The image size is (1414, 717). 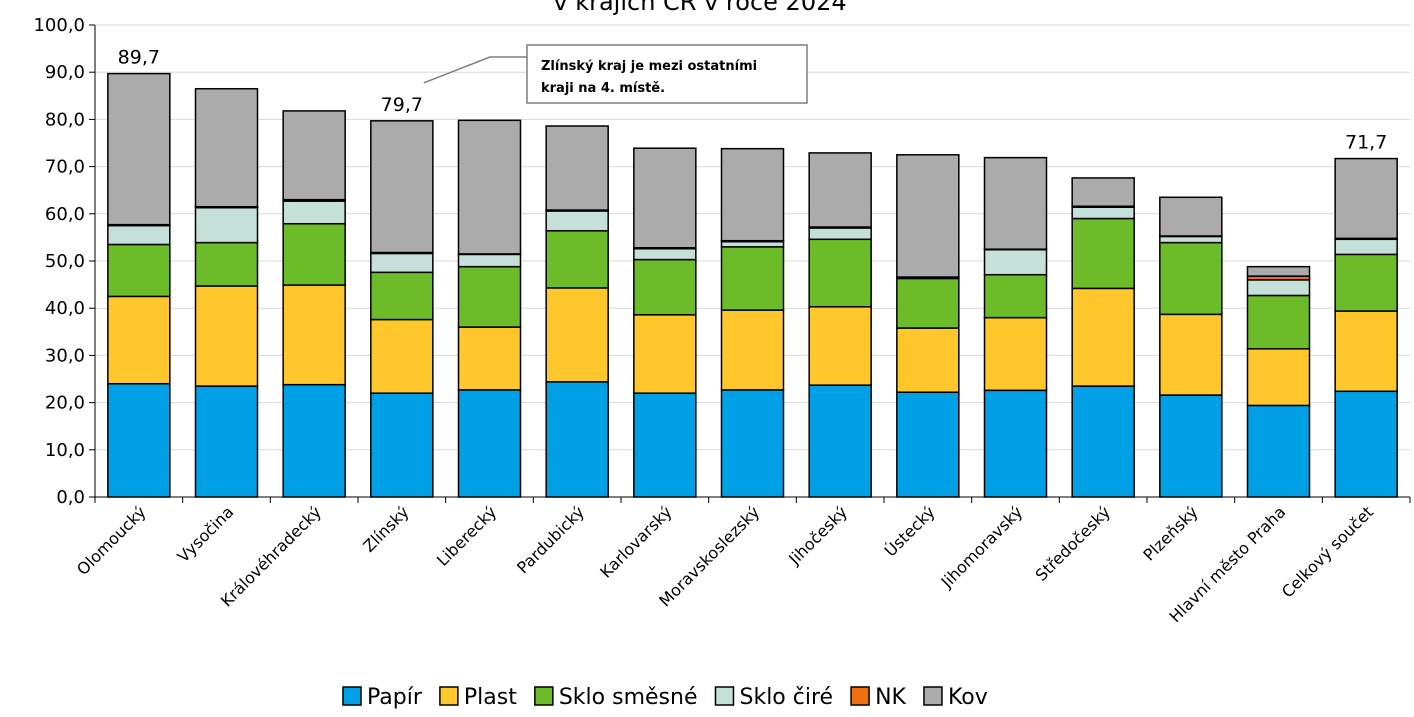 I want to click on y-tick-label: 10,0, so click(x=65, y=450).